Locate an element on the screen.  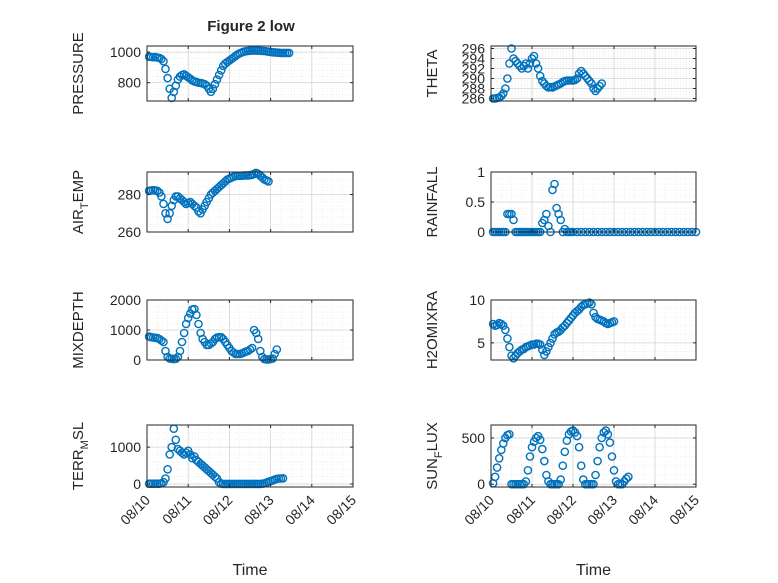
subplot-6: 5 10 H2OMIXRA is located at coordinates (560, 330).